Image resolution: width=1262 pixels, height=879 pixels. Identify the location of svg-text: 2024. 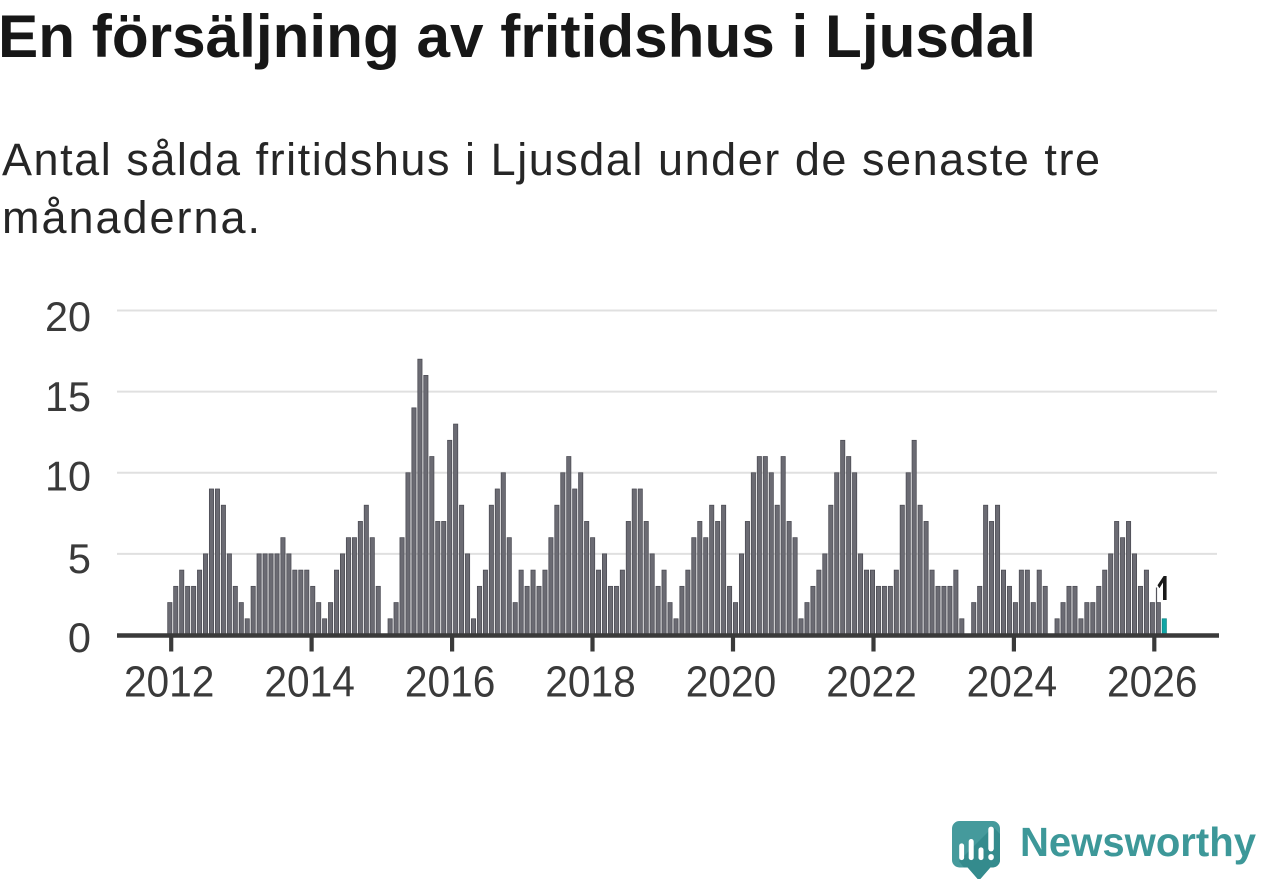
(1012, 683).